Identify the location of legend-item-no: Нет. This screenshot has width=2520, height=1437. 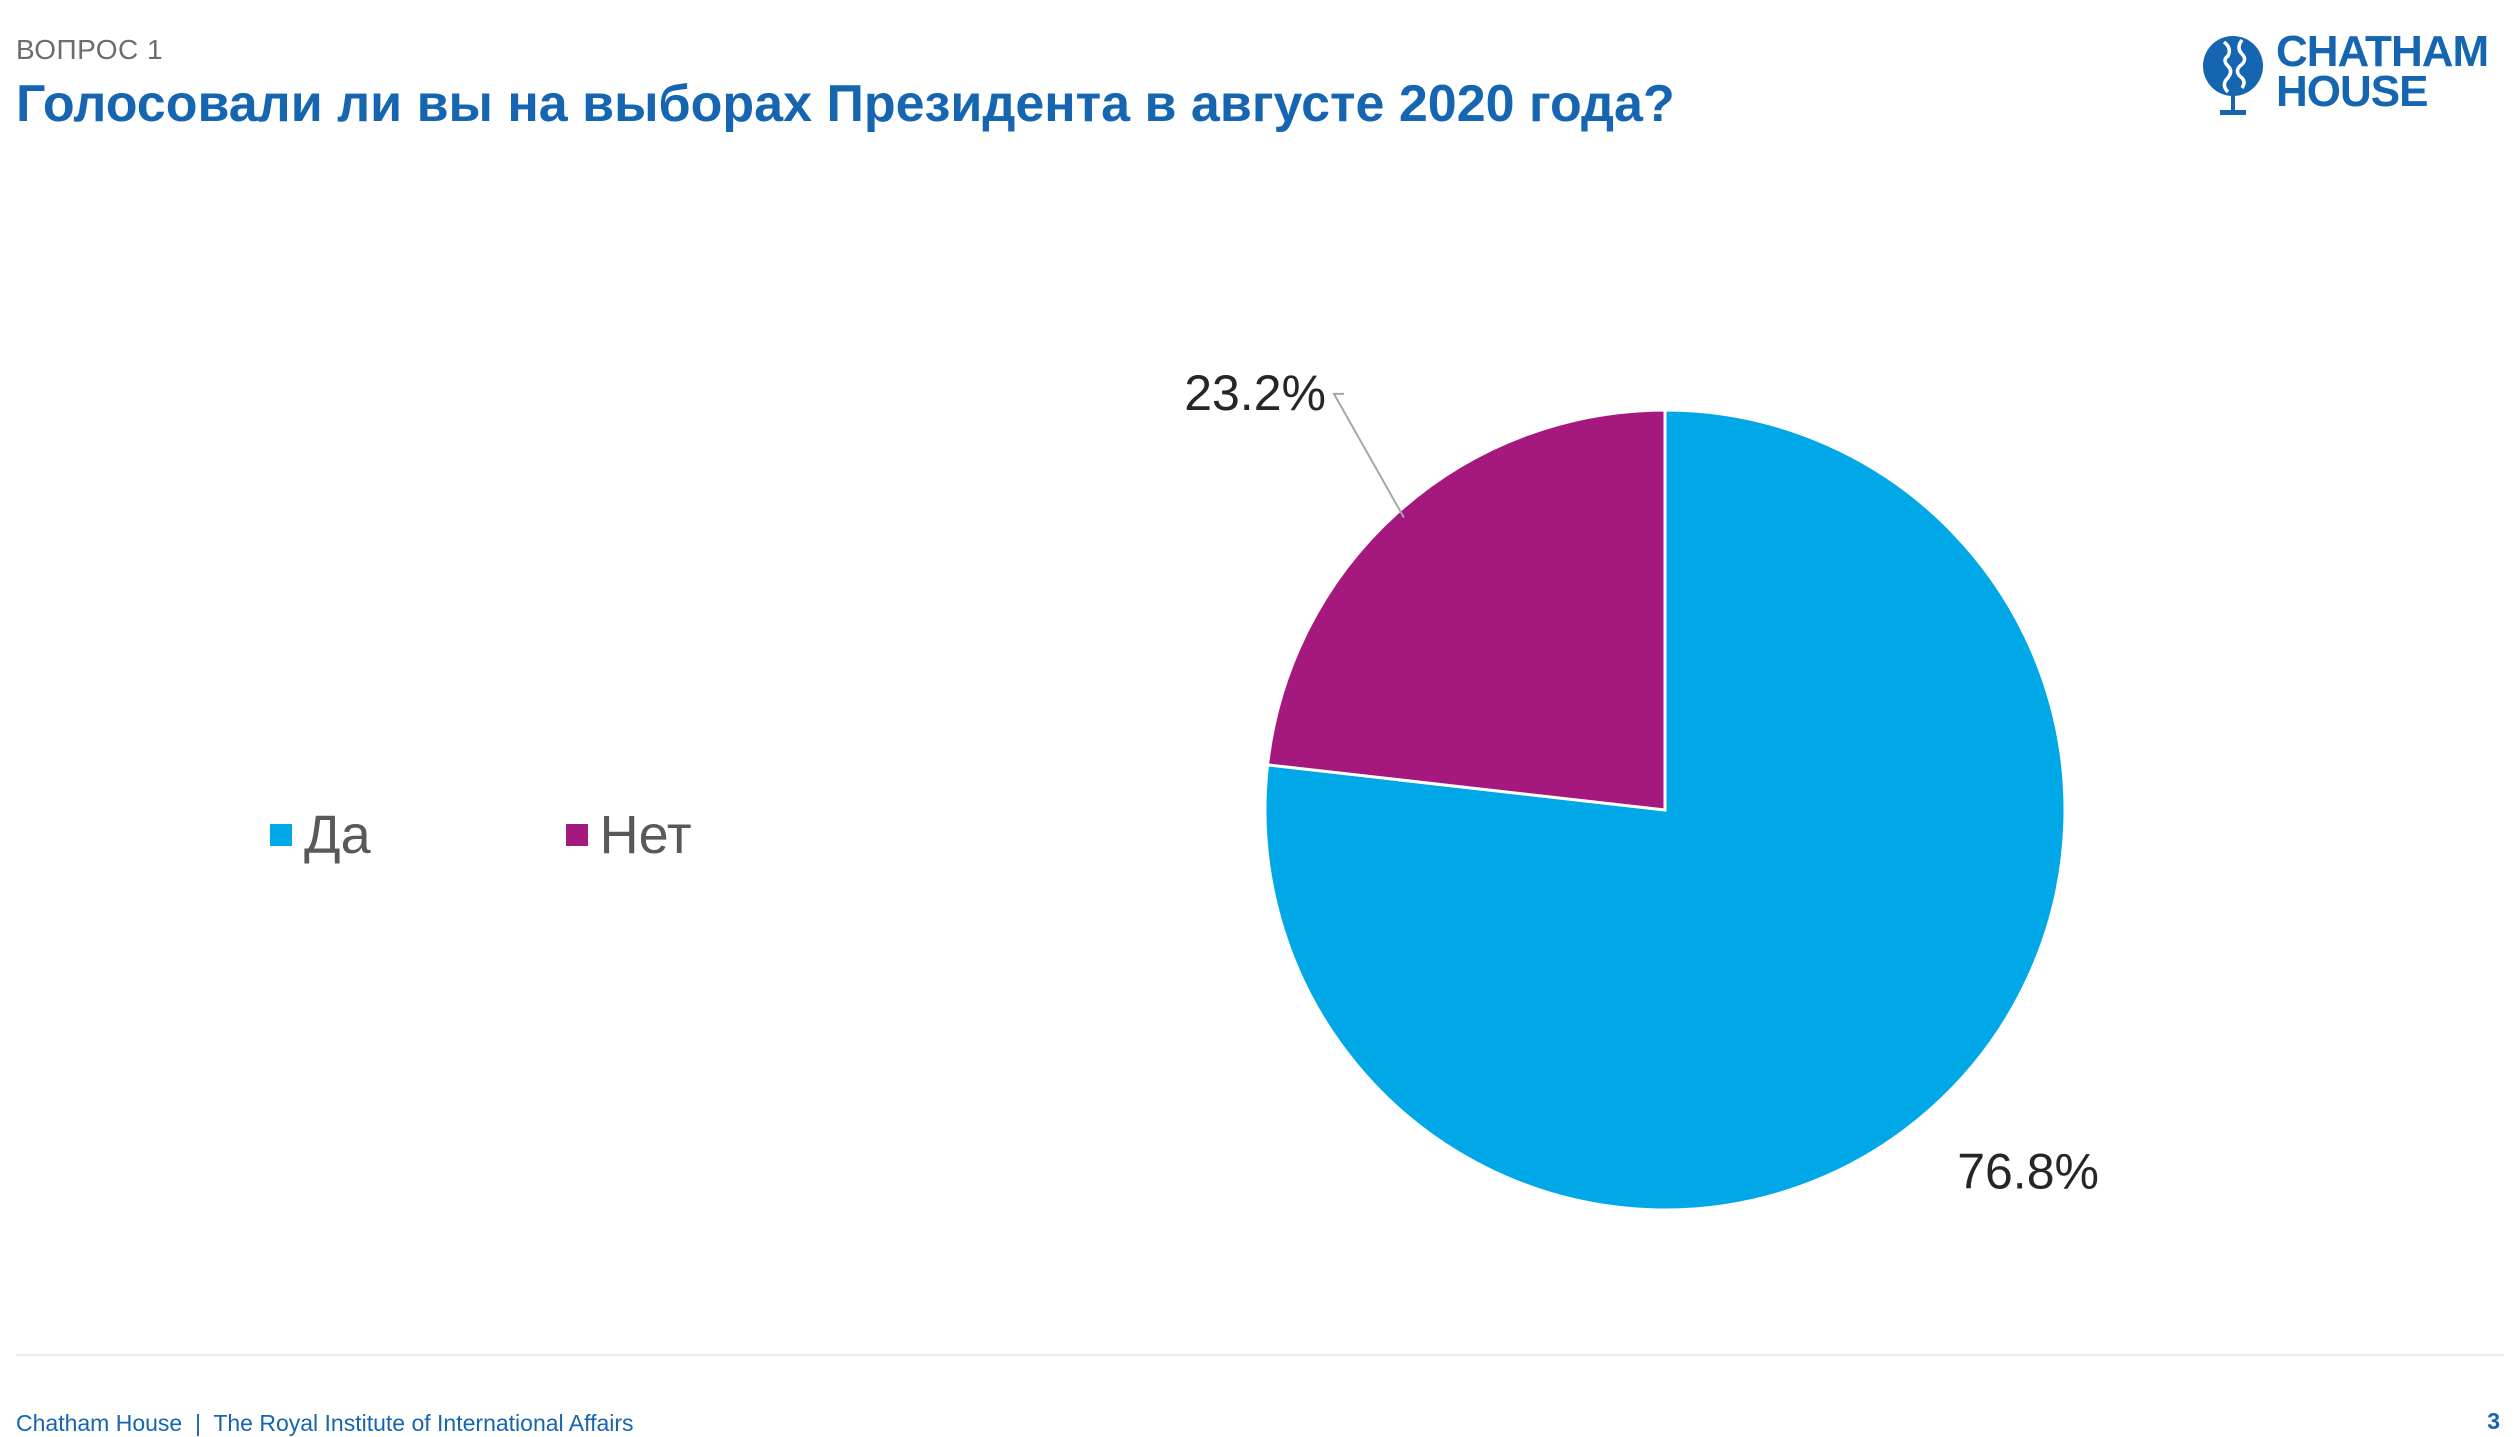
(628, 835).